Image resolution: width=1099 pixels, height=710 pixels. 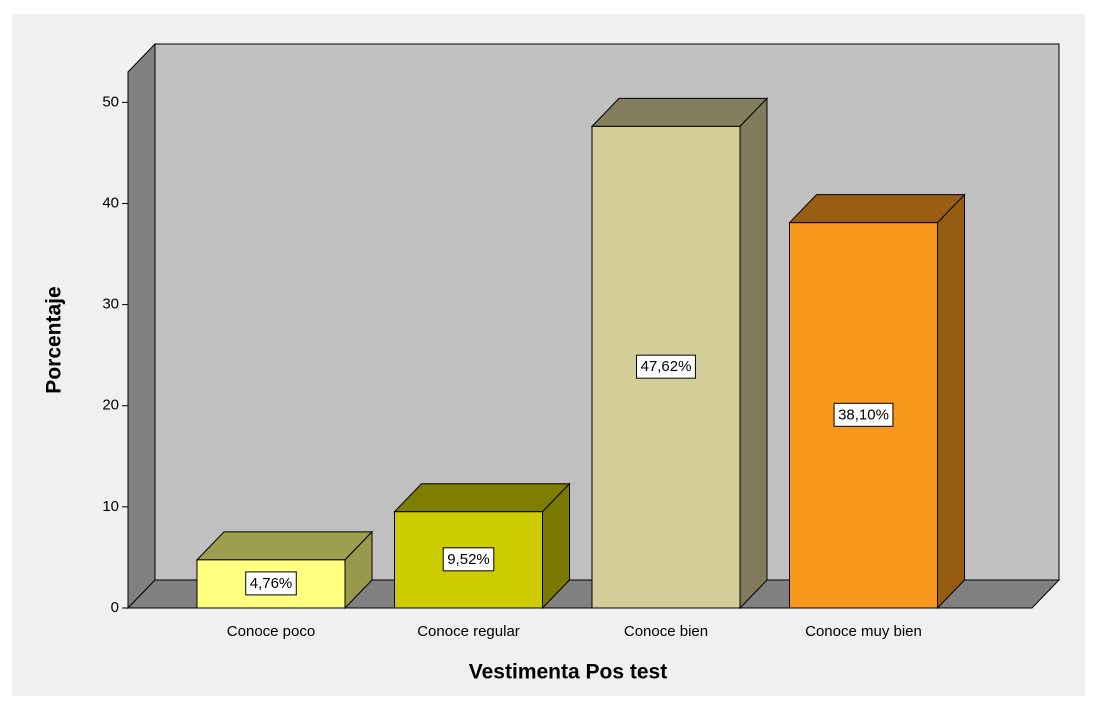 I want to click on y-axis-title: Porcentaje, so click(x=54, y=339).